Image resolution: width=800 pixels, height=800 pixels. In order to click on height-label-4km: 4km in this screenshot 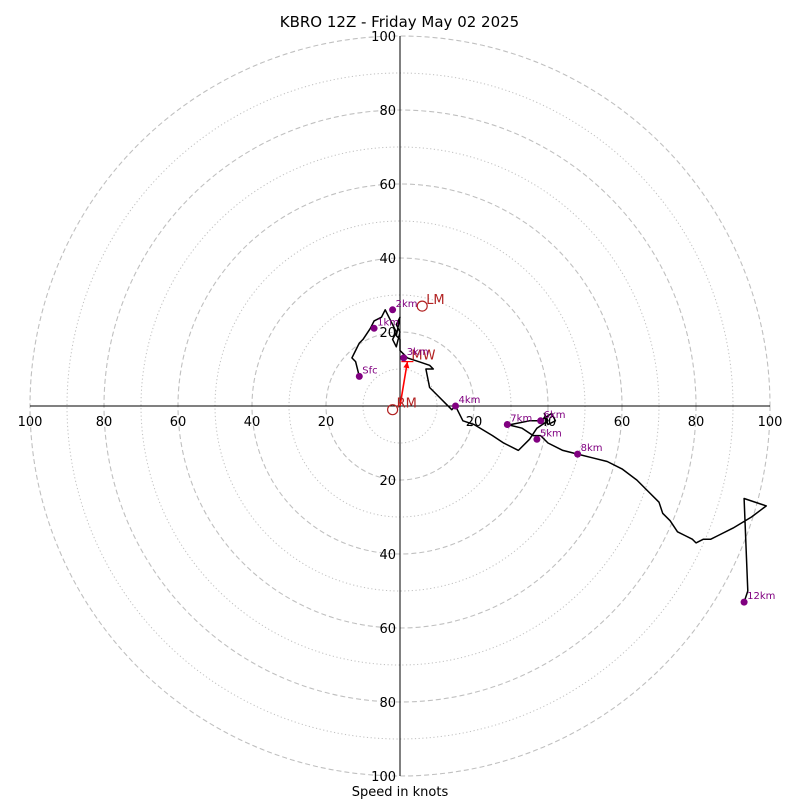, I will do `click(470, 400)`.